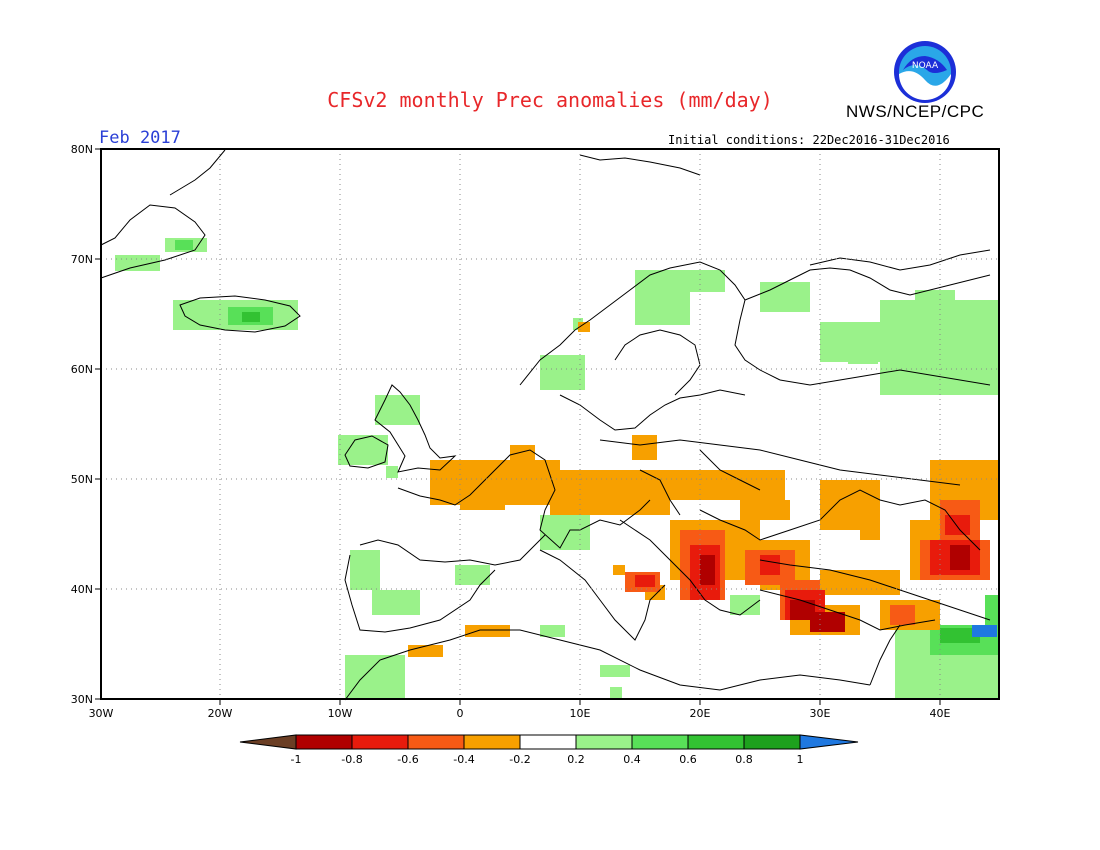  I want to click on colorbar-label: -0.2, so click(519, 759).